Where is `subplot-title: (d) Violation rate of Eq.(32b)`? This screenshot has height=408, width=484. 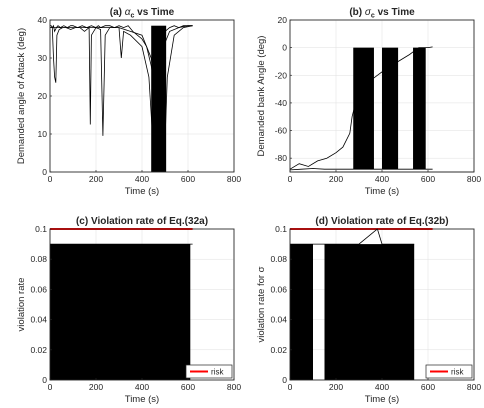
subplot-title: (d) Violation rate of Eq.(32b) is located at coordinates (381, 221).